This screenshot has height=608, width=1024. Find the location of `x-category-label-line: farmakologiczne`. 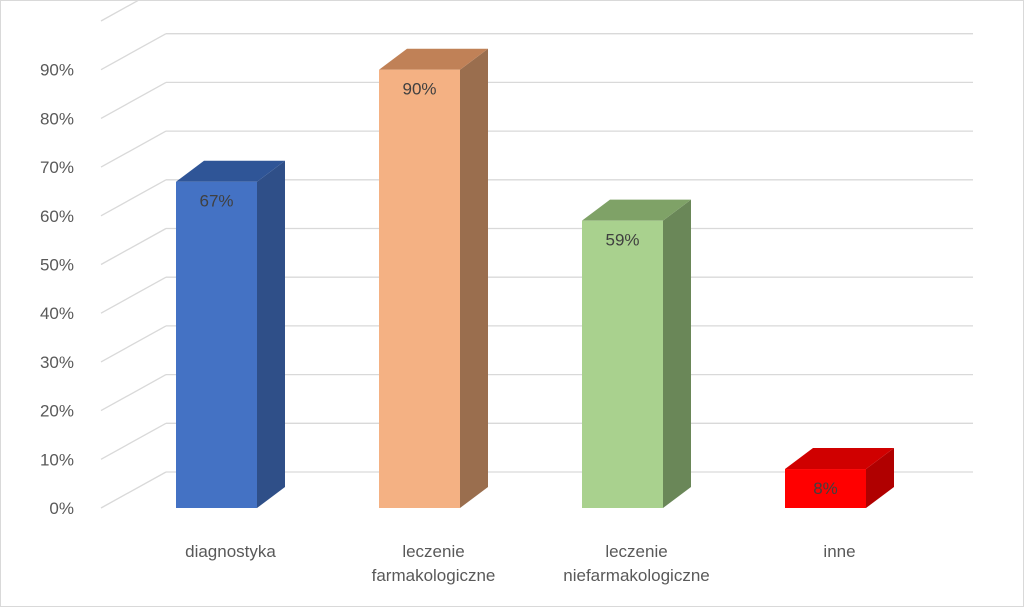

x-category-label-line: farmakologiczne is located at coordinates (434, 575).